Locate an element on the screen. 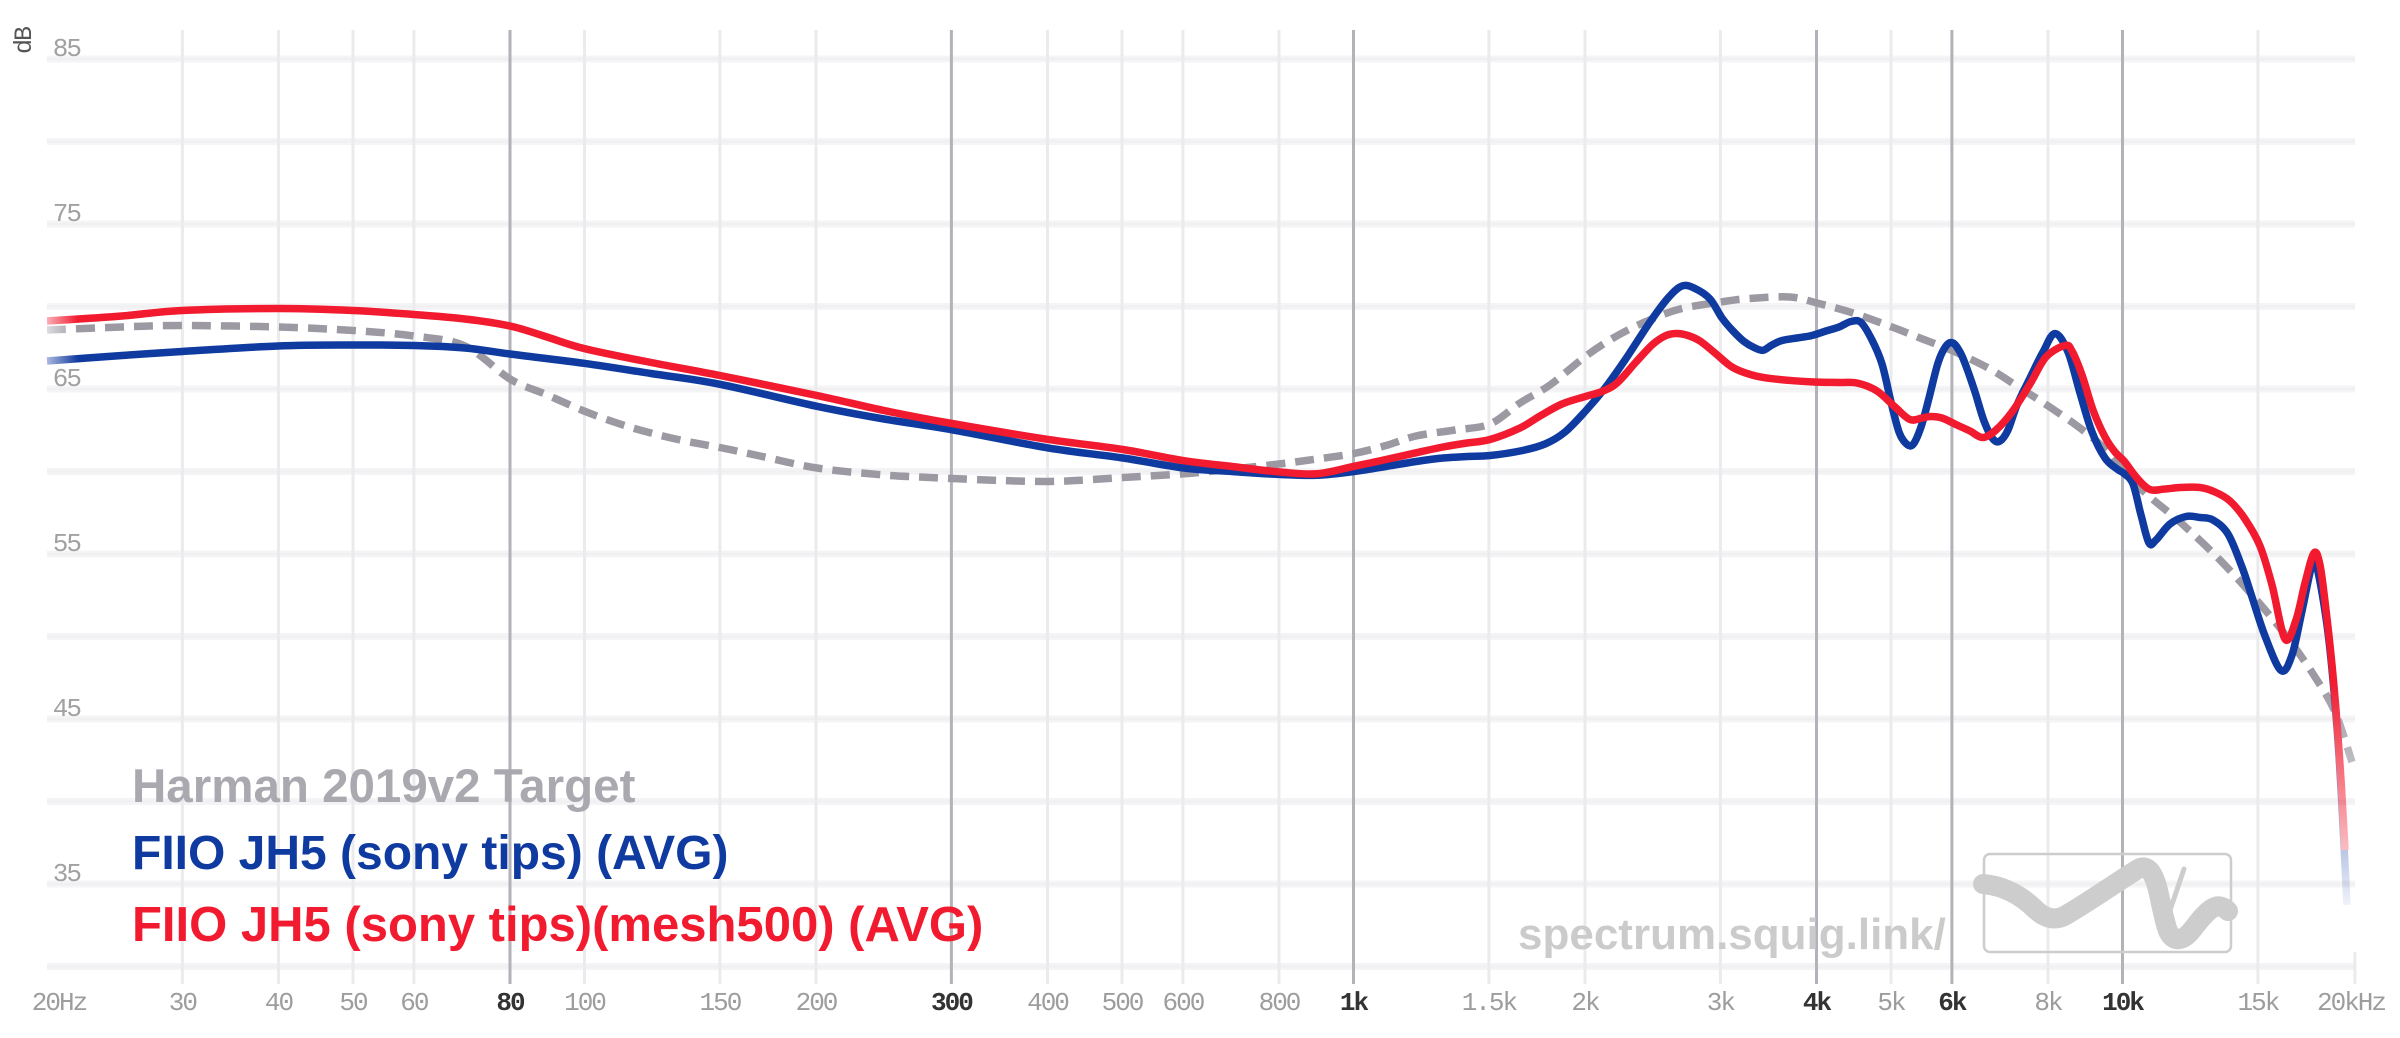 This screenshot has width=2400, height=1038. svg-text: 200 is located at coordinates (816, 1003).